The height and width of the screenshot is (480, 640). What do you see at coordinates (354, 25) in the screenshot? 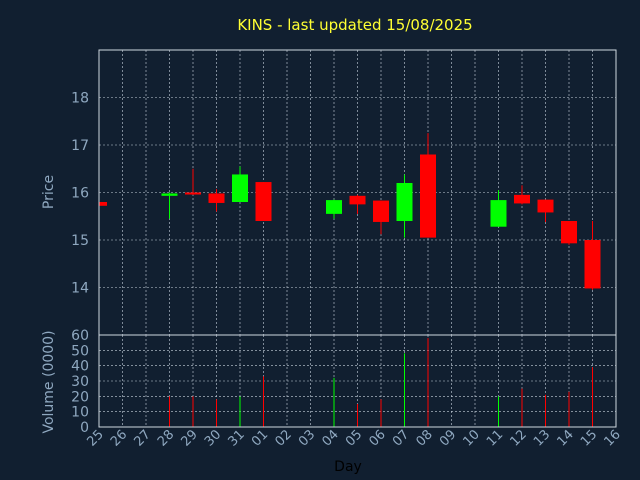
I see `chart-title: KINS - last updated 15/08/2025` at bounding box center [354, 25].